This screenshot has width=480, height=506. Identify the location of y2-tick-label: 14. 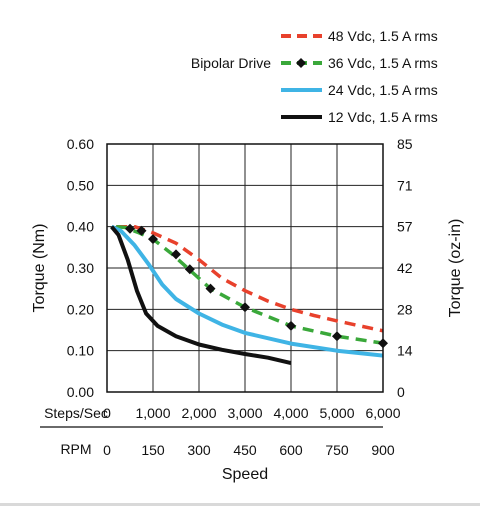
(405, 351).